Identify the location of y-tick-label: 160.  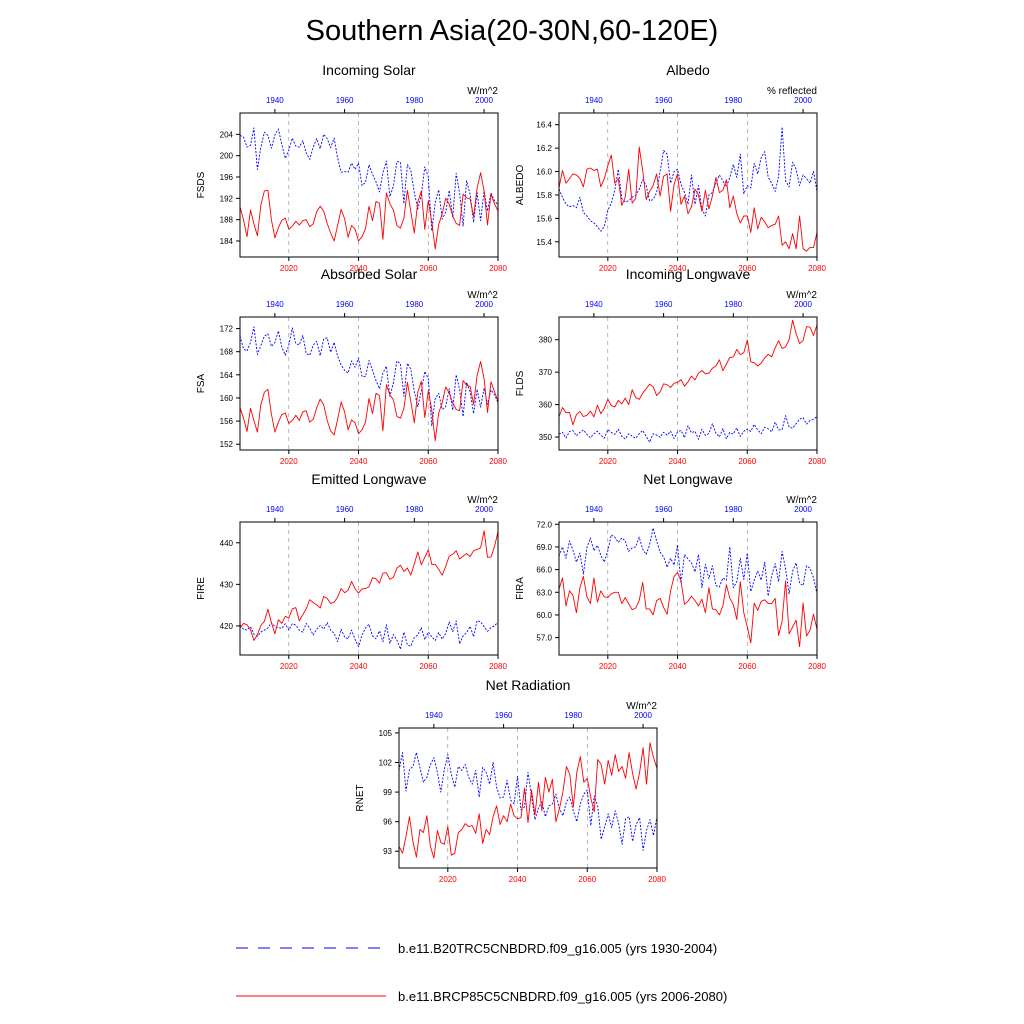
(227, 398).